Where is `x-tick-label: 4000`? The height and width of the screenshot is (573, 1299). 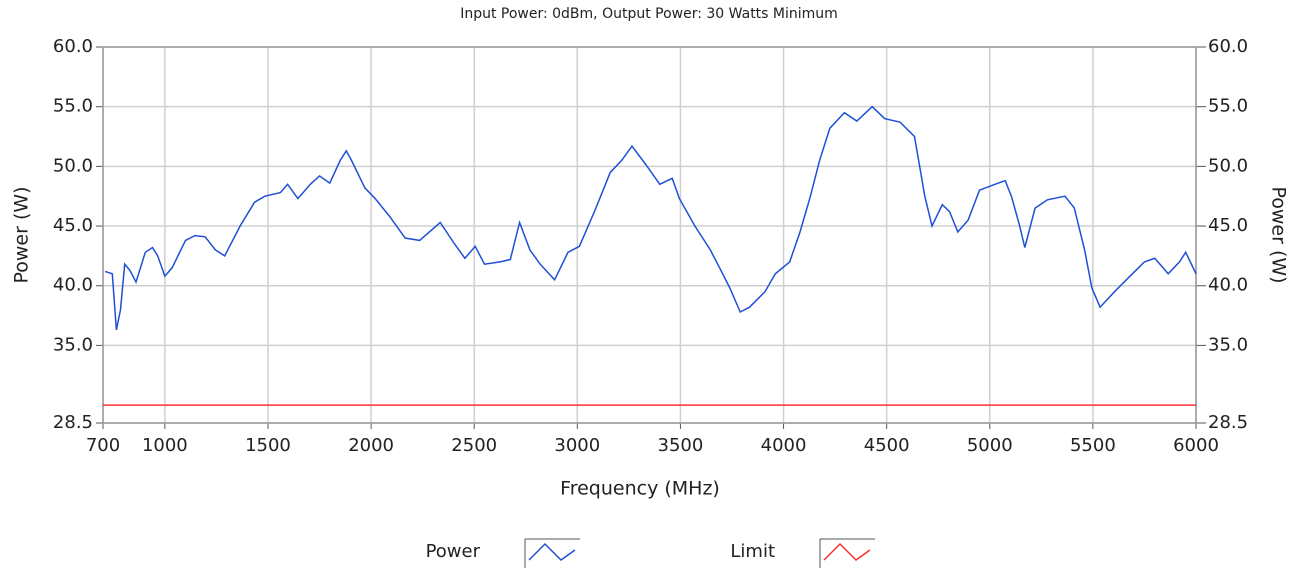
x-tick-label: 4000 is located at coordinates (784, 445).